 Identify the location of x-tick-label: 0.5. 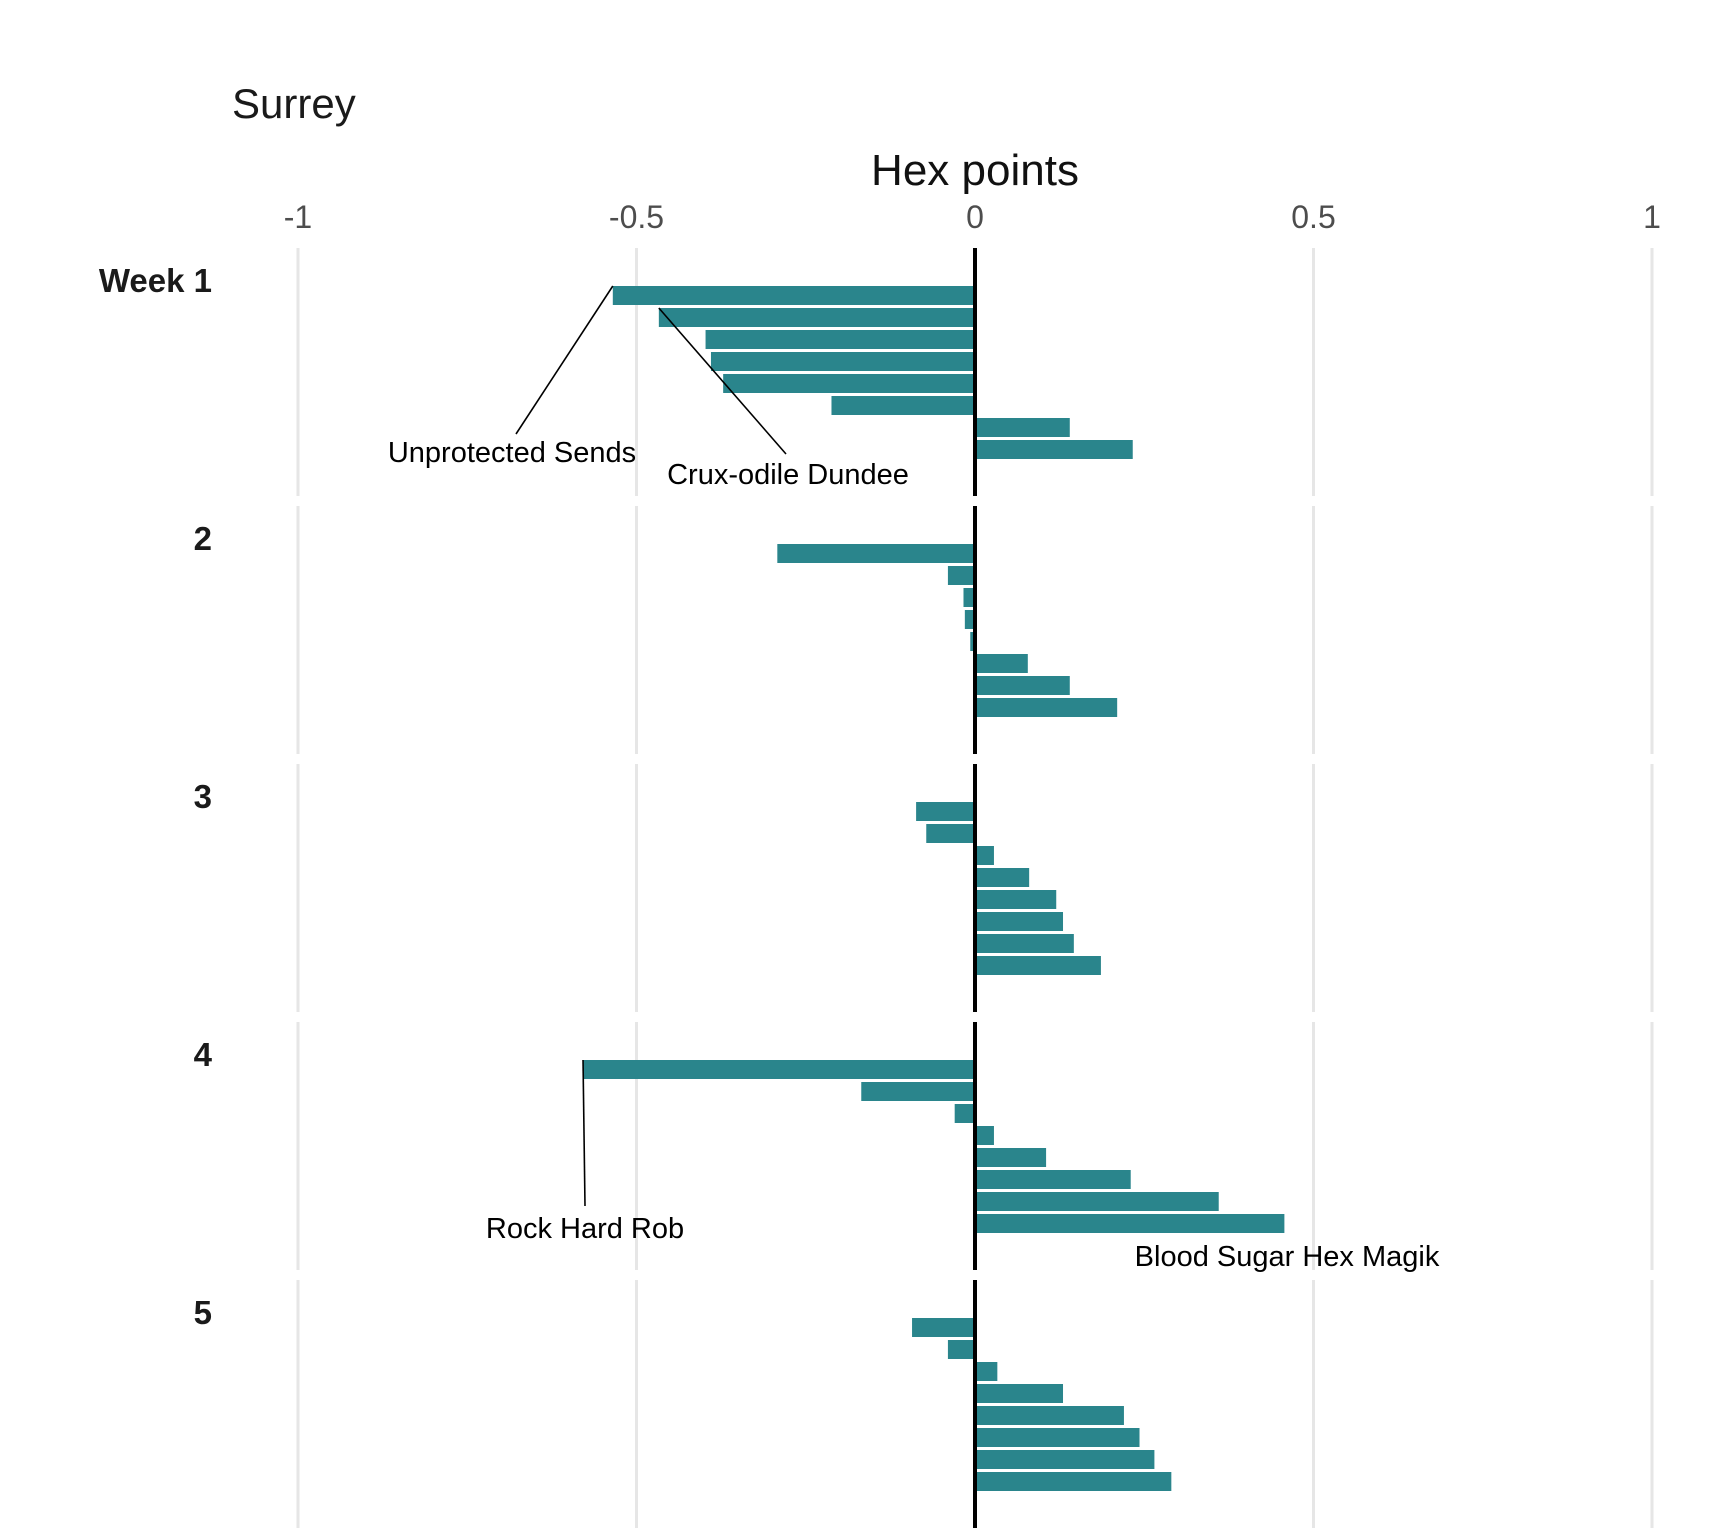
(1313, 217).